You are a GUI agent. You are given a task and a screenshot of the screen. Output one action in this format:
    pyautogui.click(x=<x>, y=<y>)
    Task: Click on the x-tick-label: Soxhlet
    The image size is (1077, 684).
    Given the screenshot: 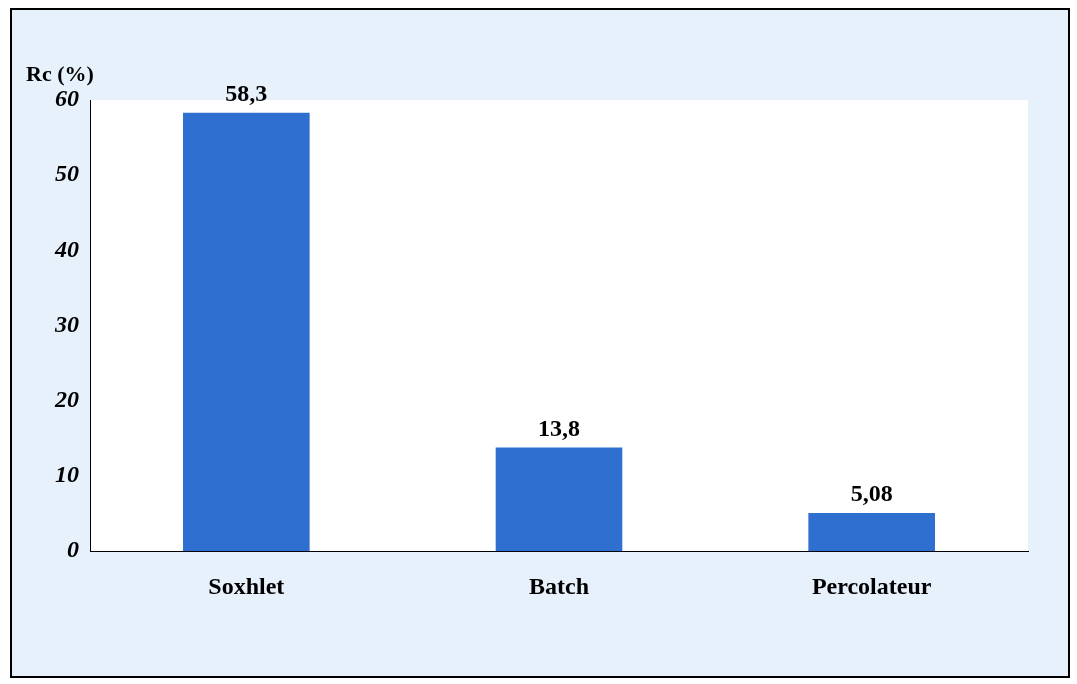 What is the action you would take?
    pyautogui.click(x=246, y=585)
    